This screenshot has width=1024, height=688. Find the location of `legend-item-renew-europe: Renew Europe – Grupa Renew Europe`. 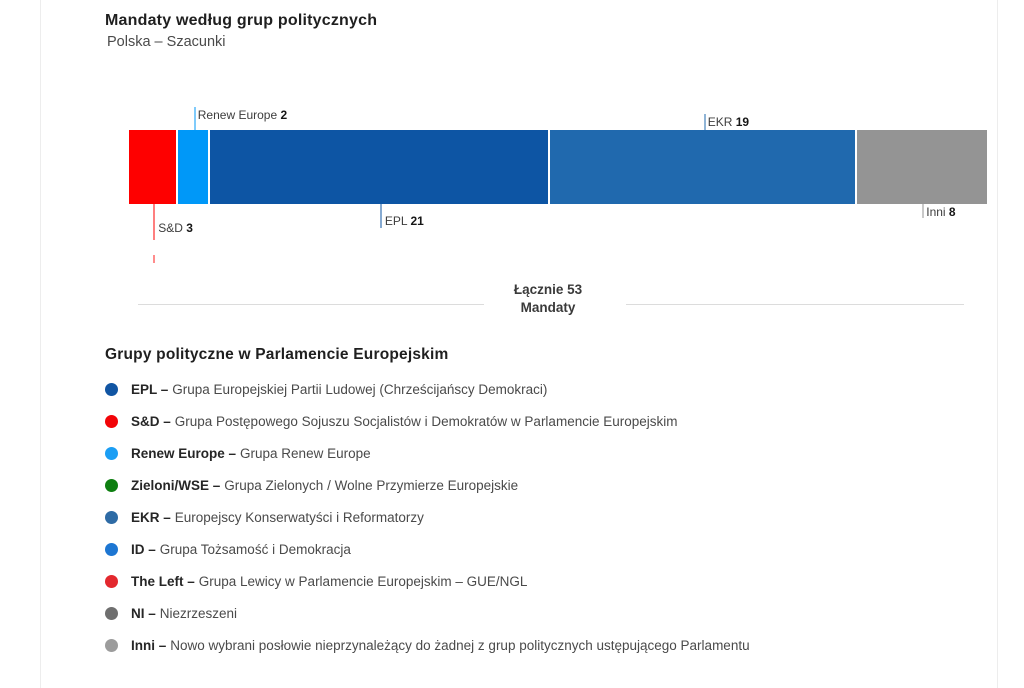

legend-item-renew-europe: Renew Europe – Grupa Renew Europe is located at coordinates (555, 453).